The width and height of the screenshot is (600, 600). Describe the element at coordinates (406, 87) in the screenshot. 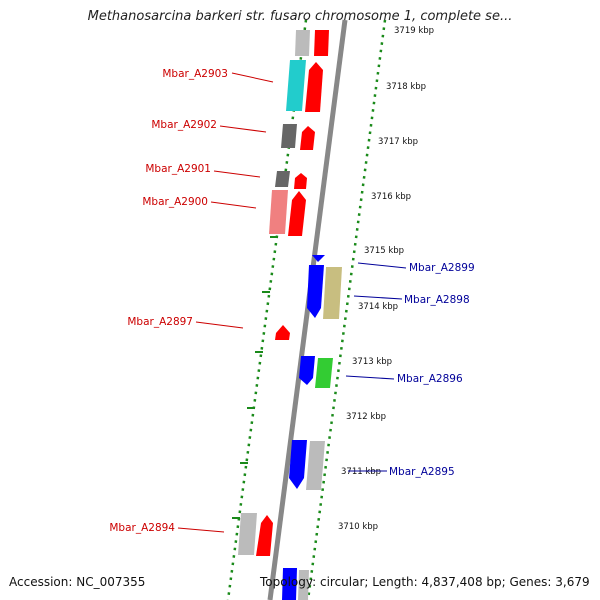

I see `tick-label-3718: 3718 kbp` at that location.